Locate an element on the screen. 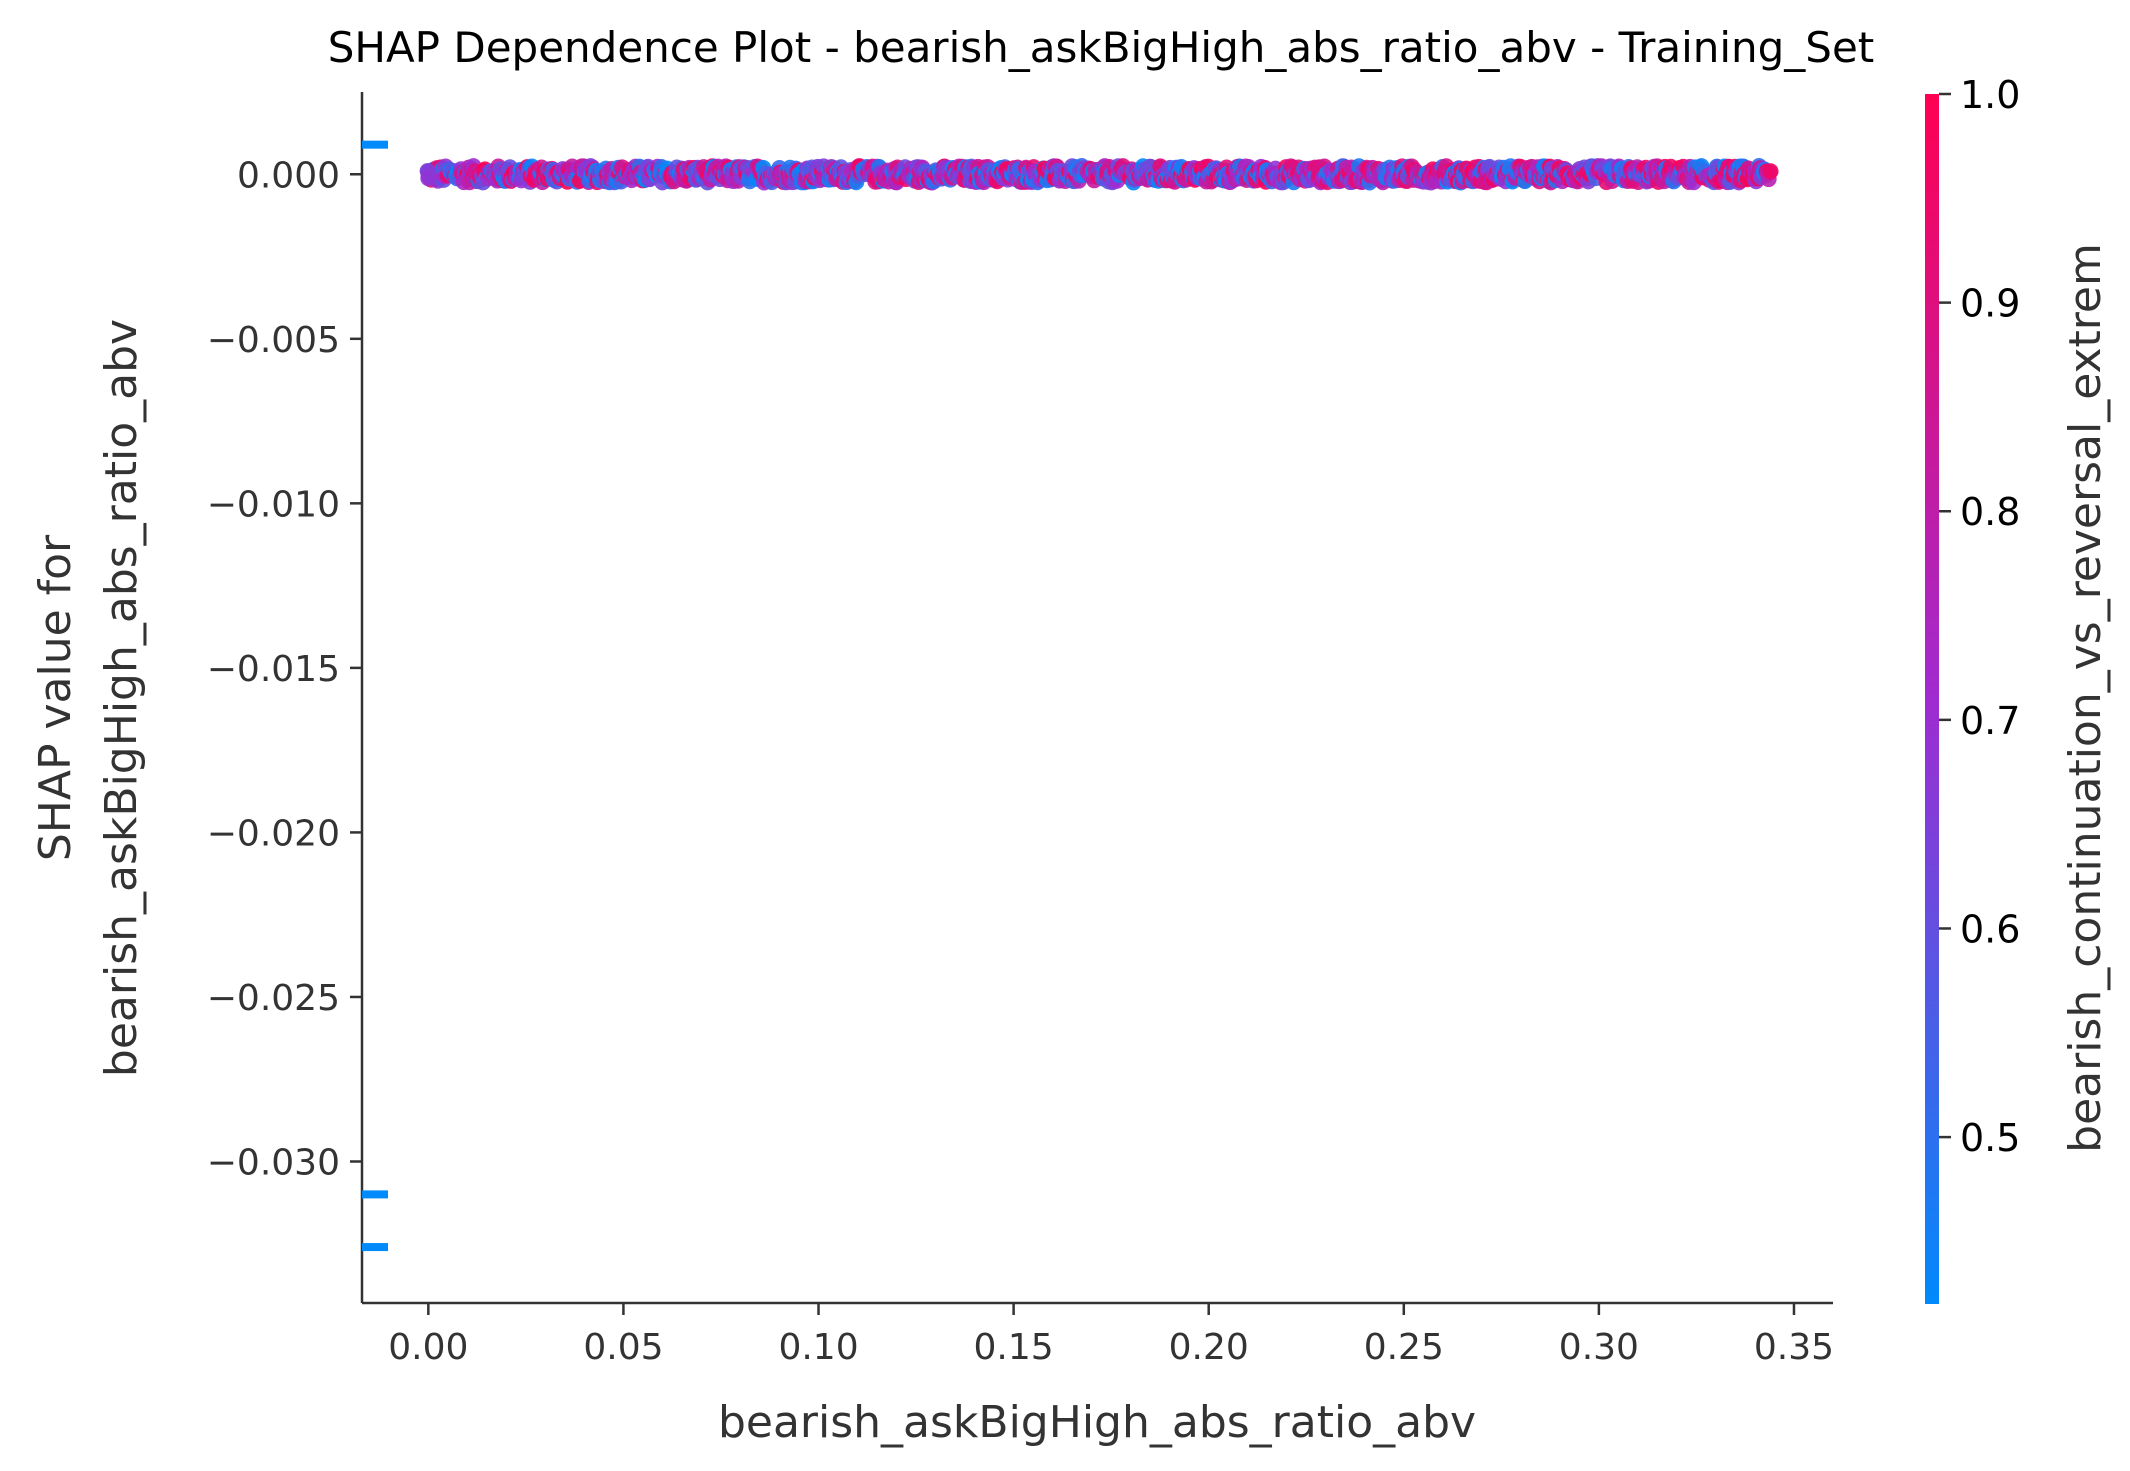  x-tick-label: 0.15 is located at coordinates (1014, 1347).